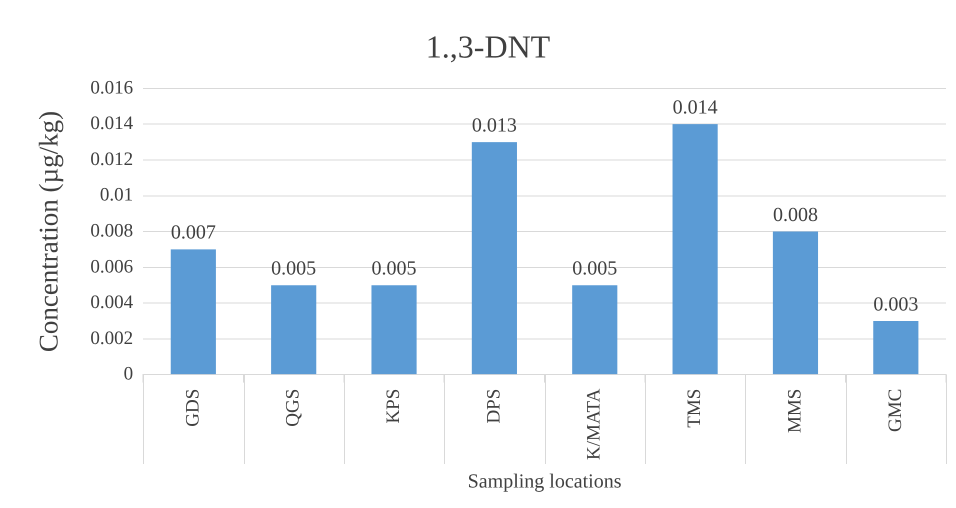 This screenshot has height=508, width=956. Describe the element at coordinates (895, 304) in the screenshot. I see `data-label: 0.003` at that location.